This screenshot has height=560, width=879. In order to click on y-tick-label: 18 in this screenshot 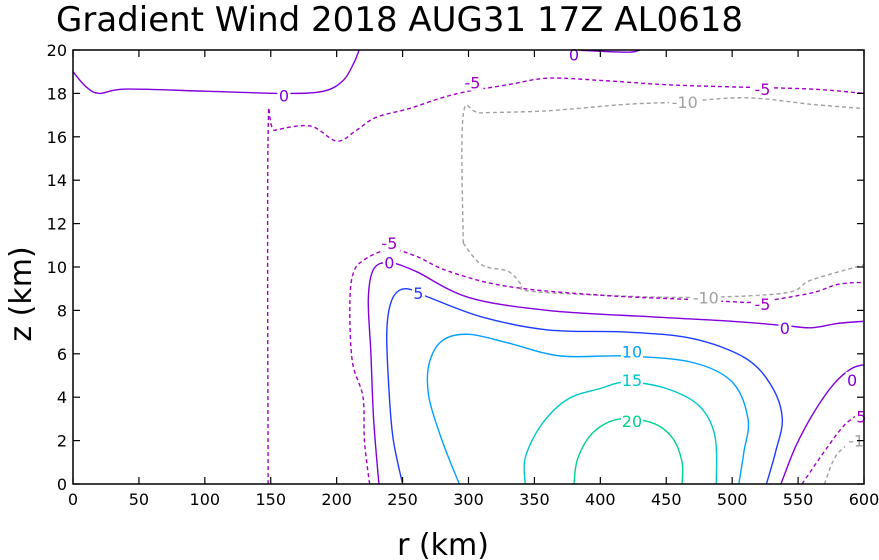, I will do `click(57, 93)`.